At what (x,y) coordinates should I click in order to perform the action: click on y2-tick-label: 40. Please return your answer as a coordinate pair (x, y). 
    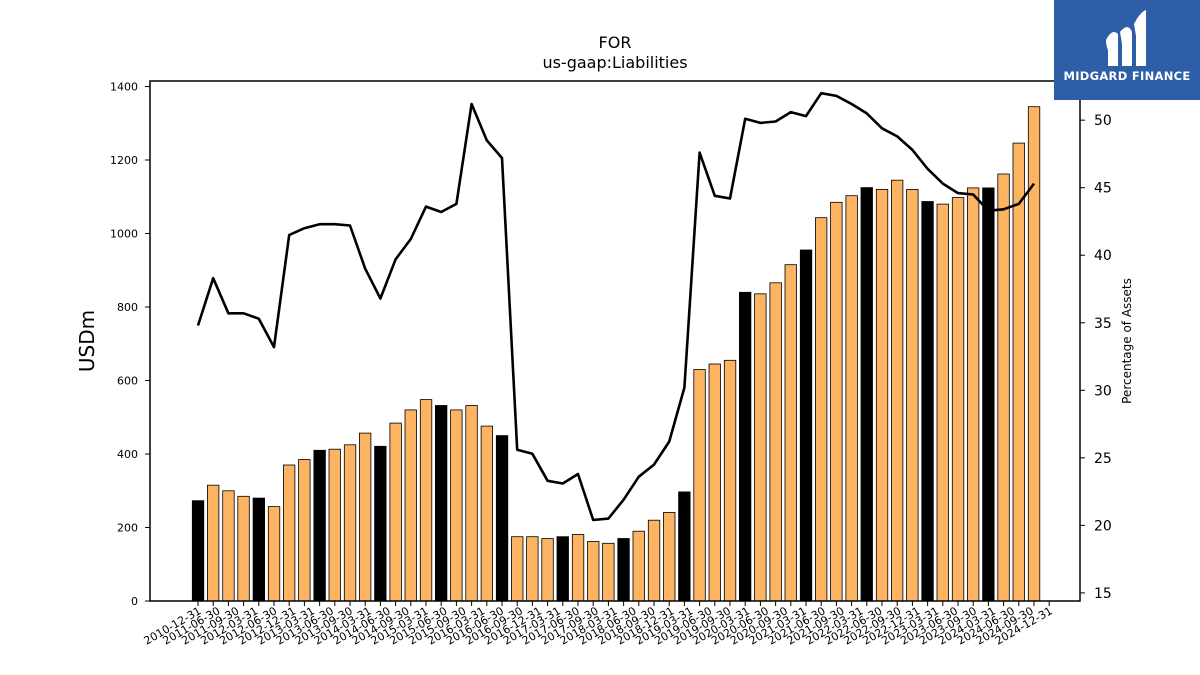
    Looking at the image, I should click on (1103, 256).